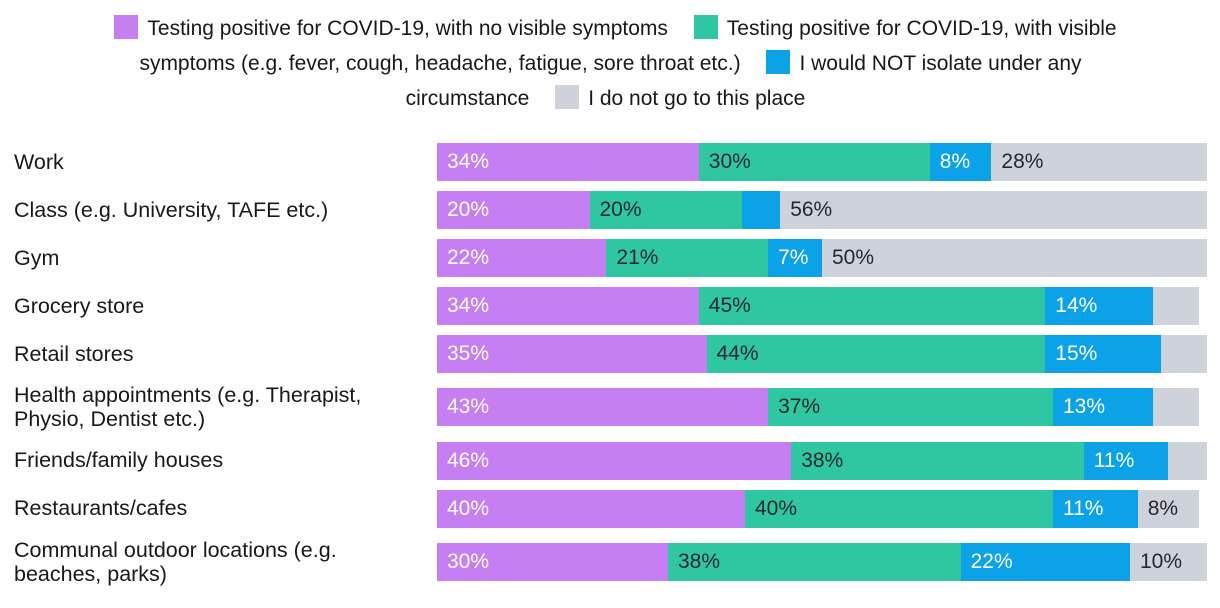 This screenshot has height=608, width=1220. What do you see at coordinates (591, 508) in the screenshot?
I see `bar-segment-no_symptoms: 40%` at bounding box center [591, 508].